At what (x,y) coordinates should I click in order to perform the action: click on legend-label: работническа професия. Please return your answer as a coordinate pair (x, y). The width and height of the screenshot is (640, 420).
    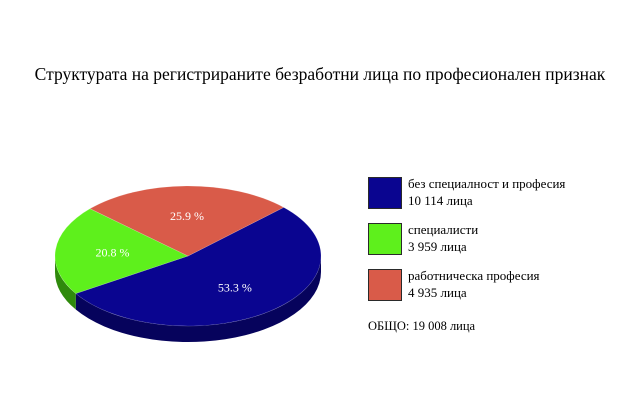
    Looking at the image, I should click on (474, 275).